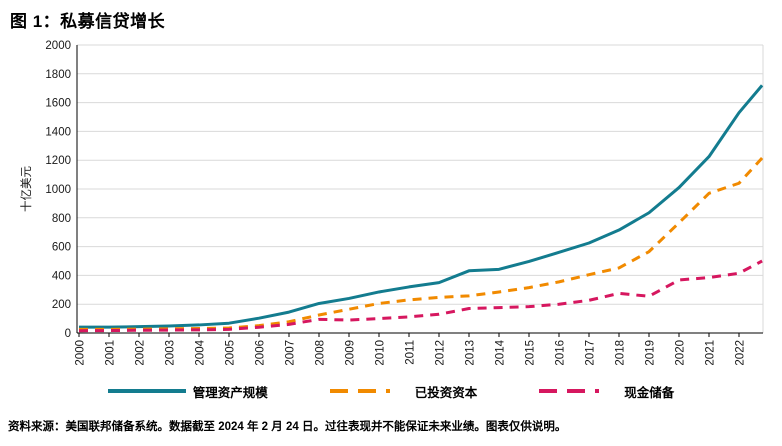 Image resolution: width=782 pixels, height=446 pixels. Describe the element at coordinates (58, 104) in the screenshot. I see `y-tick-label: 1600` at that location.